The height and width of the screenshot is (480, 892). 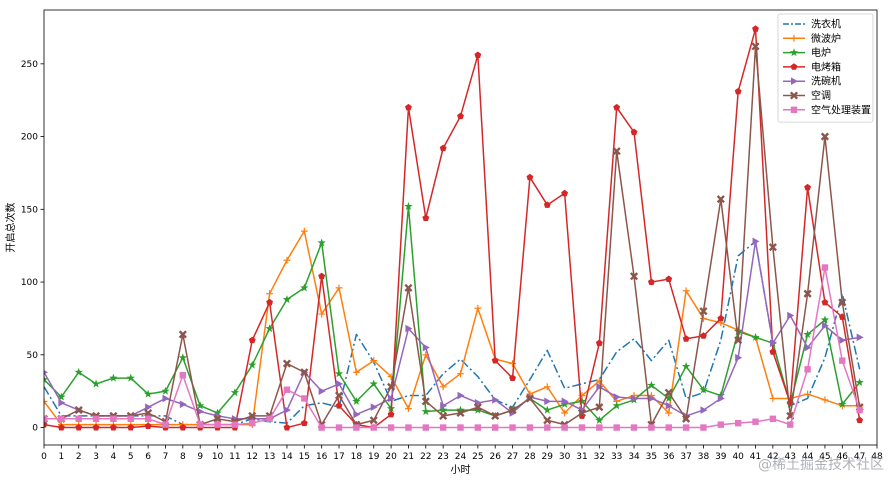 I want to click on x-tick-label: 32, so click(x=599, y=457).